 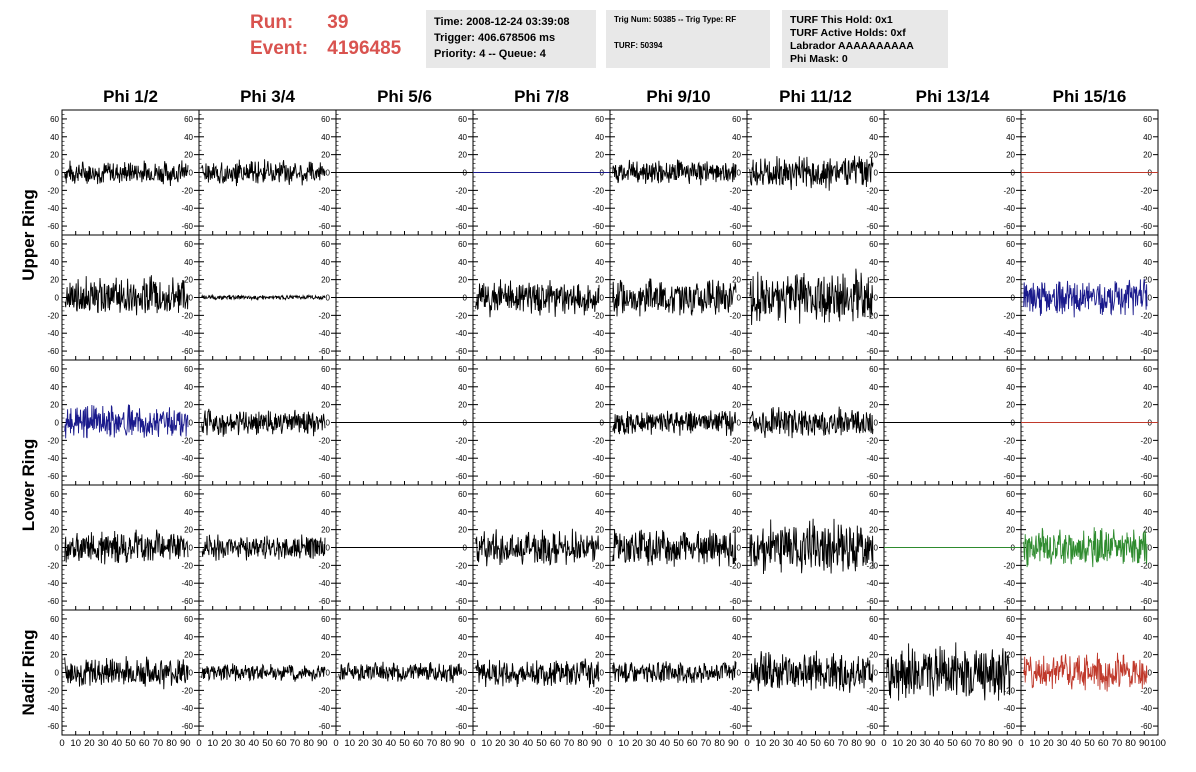 I want to click on event-row: Event: 4196485, so click(x=325, y=49).